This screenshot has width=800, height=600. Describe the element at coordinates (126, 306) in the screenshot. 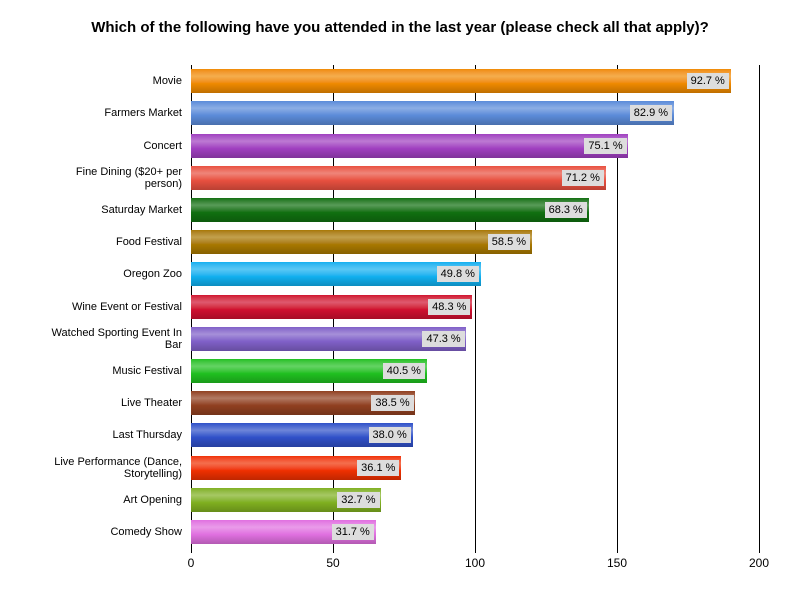

I see `category-label: Wine Event or Festival` at that location.